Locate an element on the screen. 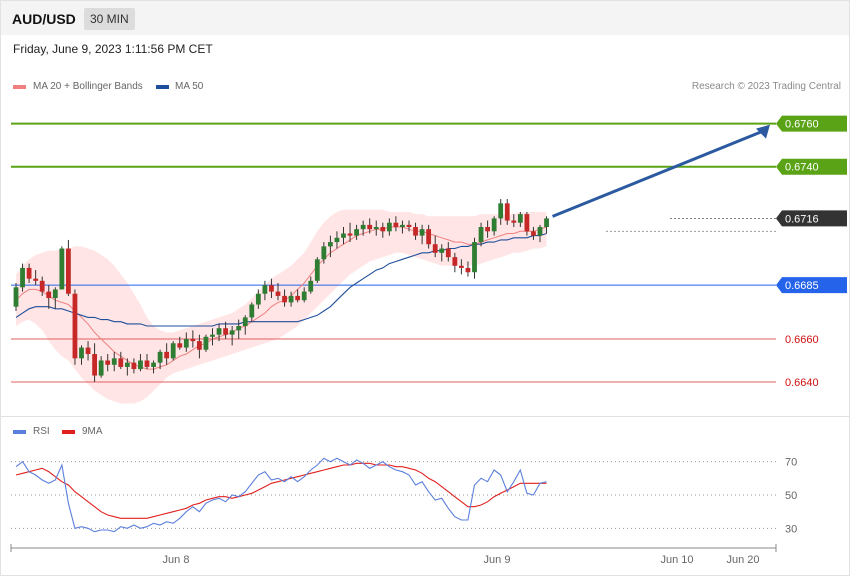  timeframe-badge: 30 MIN is located at coordinates (109, 19).